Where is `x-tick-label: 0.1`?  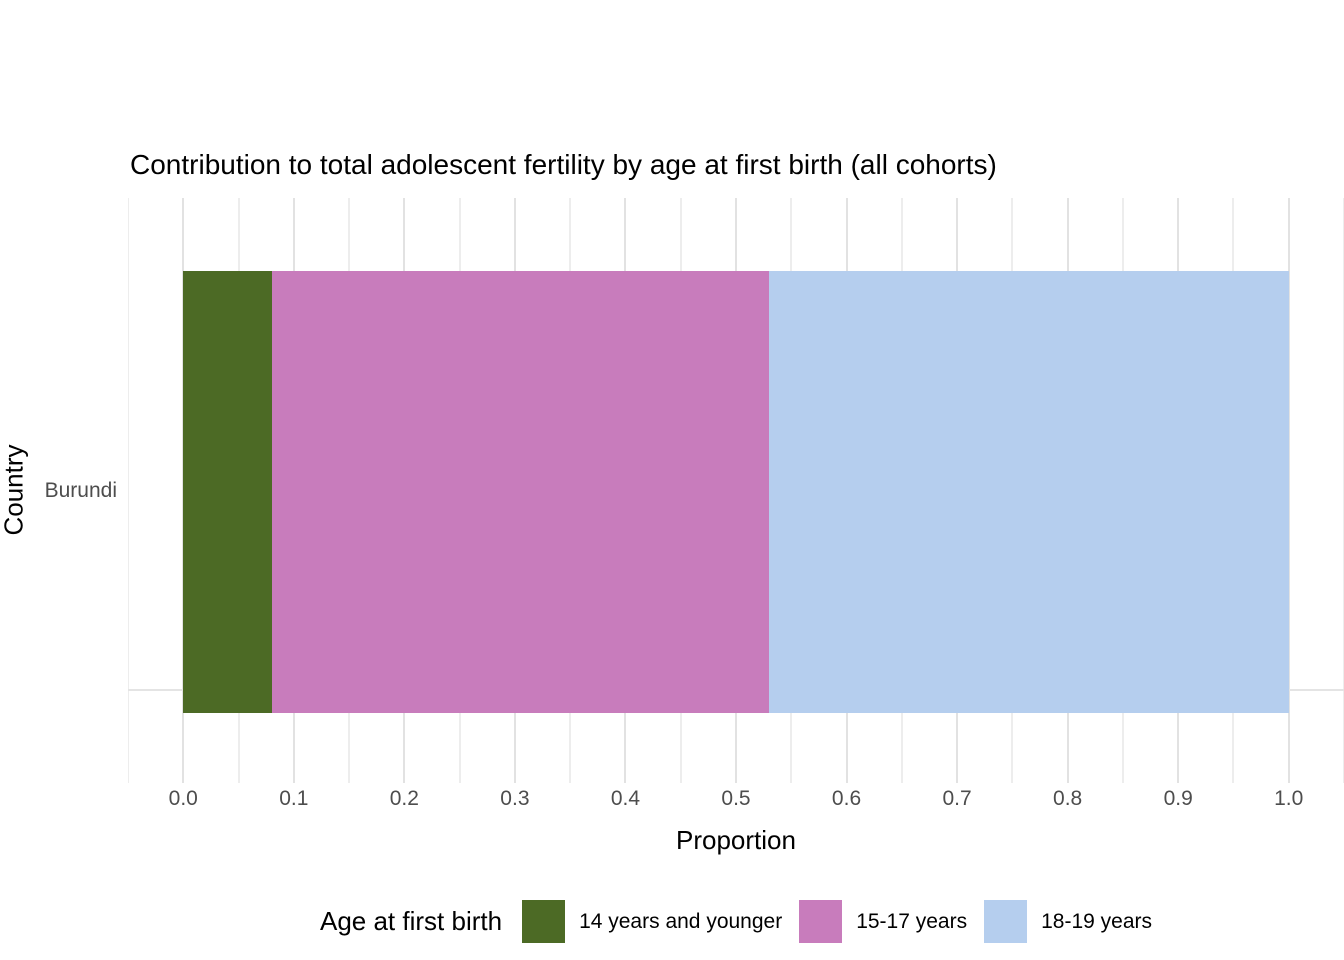 x-tick-label: 0.1 is located at coordinates (294, 798).